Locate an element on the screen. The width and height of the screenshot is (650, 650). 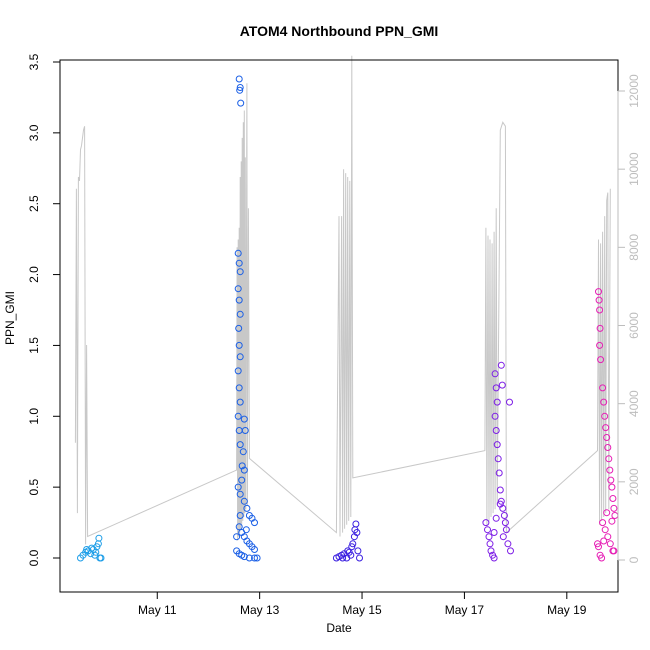
right-axis: 0 2000 4000 6000 8000 10000 12000 is located at coordinates (629, 318).